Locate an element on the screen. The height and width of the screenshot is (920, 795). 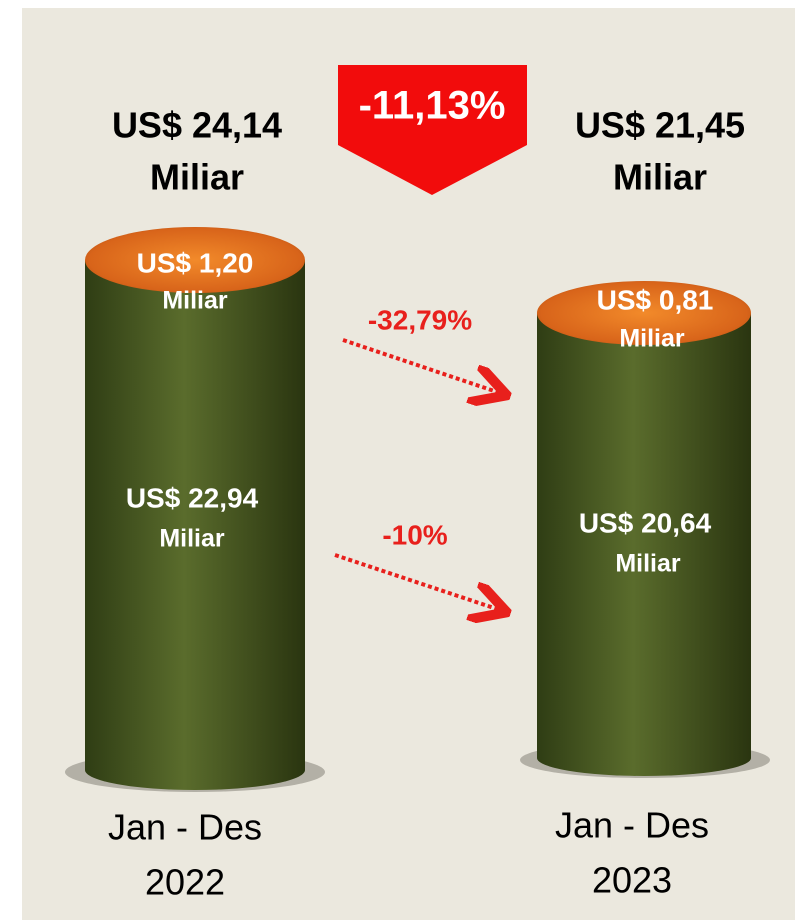
top-value: US$ 0,81 is located at coordinates (655, 299).